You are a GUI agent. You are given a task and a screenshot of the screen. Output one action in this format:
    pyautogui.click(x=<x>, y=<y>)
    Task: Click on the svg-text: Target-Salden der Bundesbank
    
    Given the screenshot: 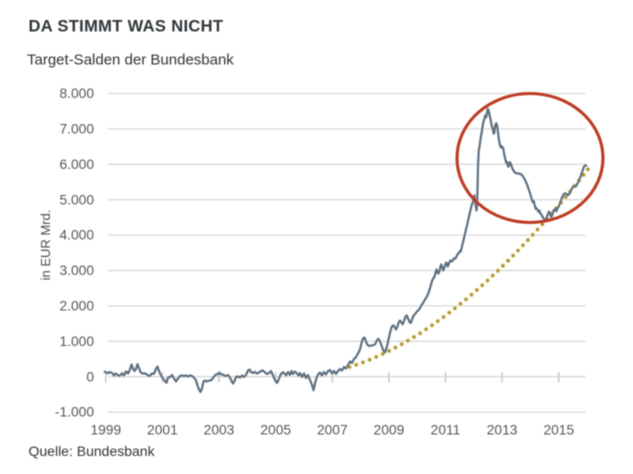 What is the action you would take?
    pyautogui.click(x=130, y=60)
    